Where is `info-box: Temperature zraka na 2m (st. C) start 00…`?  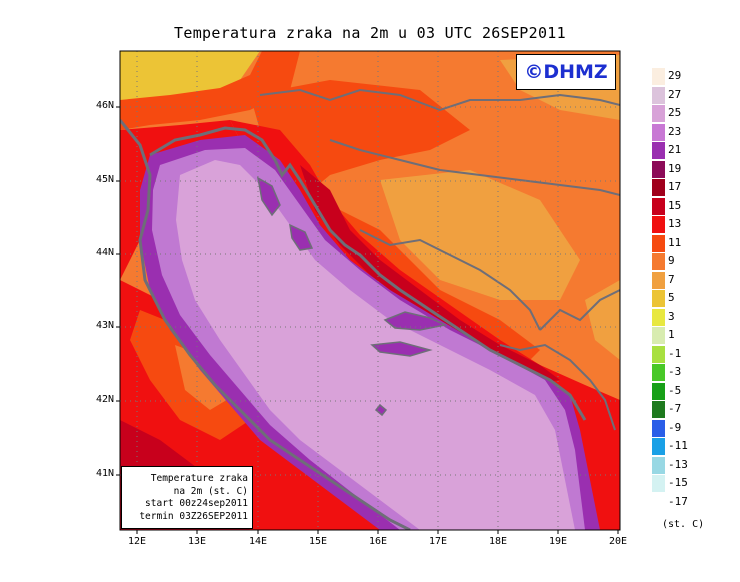 info-box: Temperature zraka na 2m (st. C) start 00… is located at coordinates (187, 497).